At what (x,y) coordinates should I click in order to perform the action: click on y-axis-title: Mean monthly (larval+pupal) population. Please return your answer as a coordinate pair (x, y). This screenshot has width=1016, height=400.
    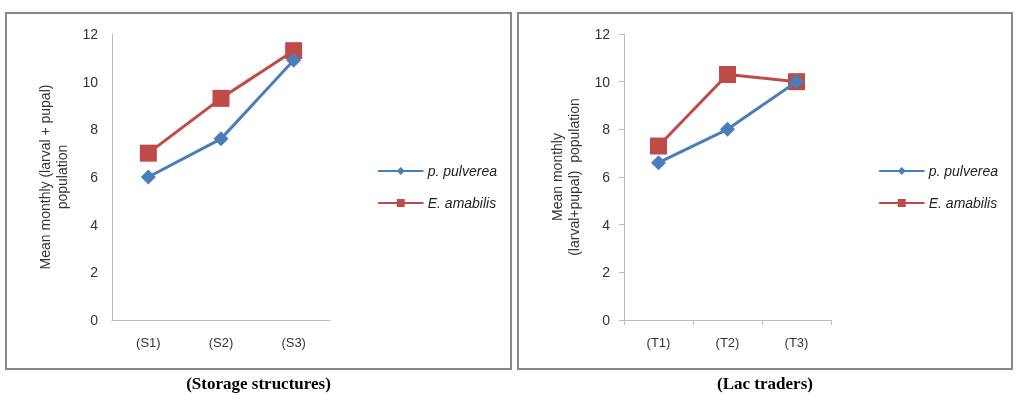
    Looking at the image, I should click on (565, 177).